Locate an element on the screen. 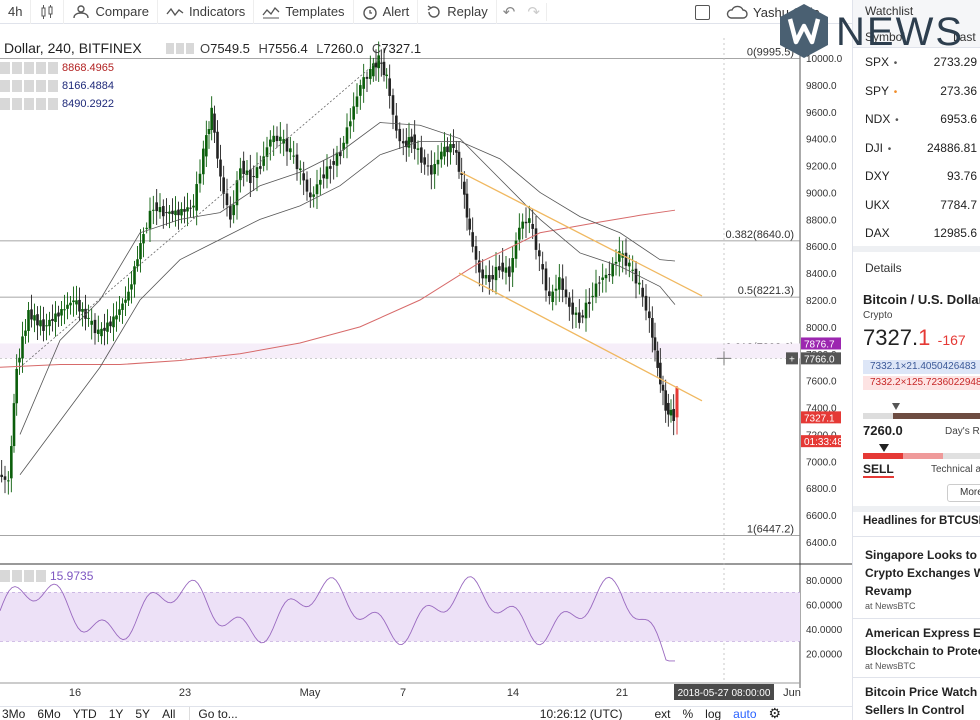 Image resolution: width=980 pixels, height=720 pixels. watchlist-row: DXY 93.76 is located at coordinates (916, 176).